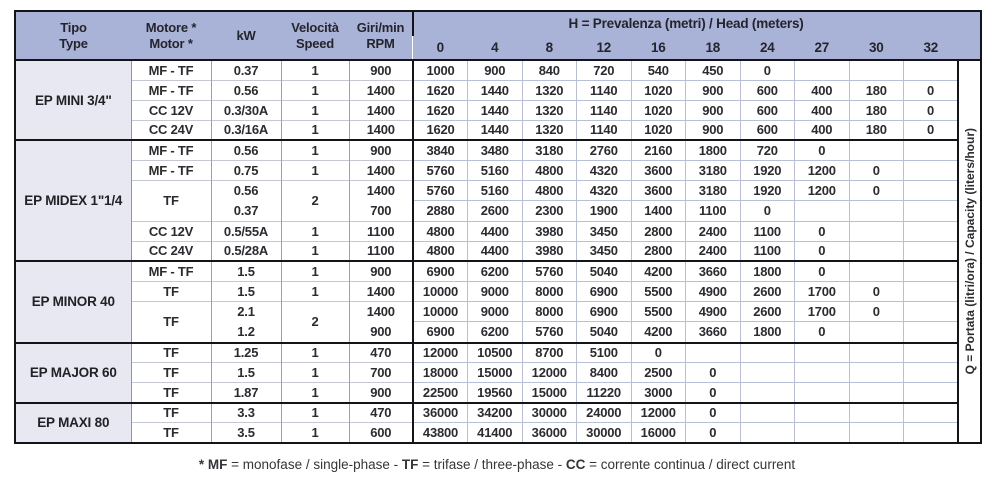  I want to click on rpm-value: 700, so click(381, 210).